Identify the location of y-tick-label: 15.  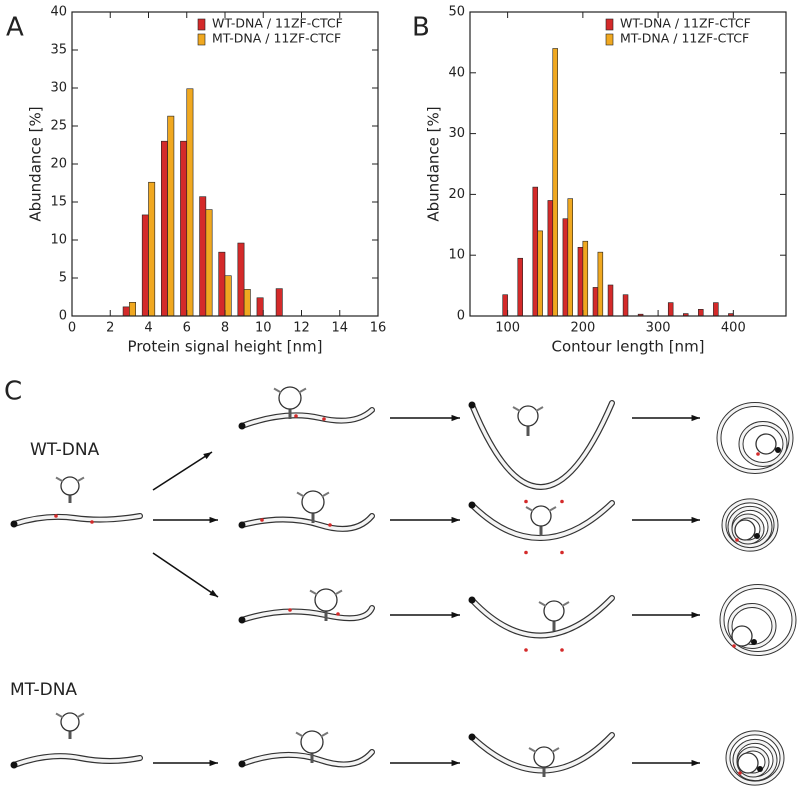
(58, 202).